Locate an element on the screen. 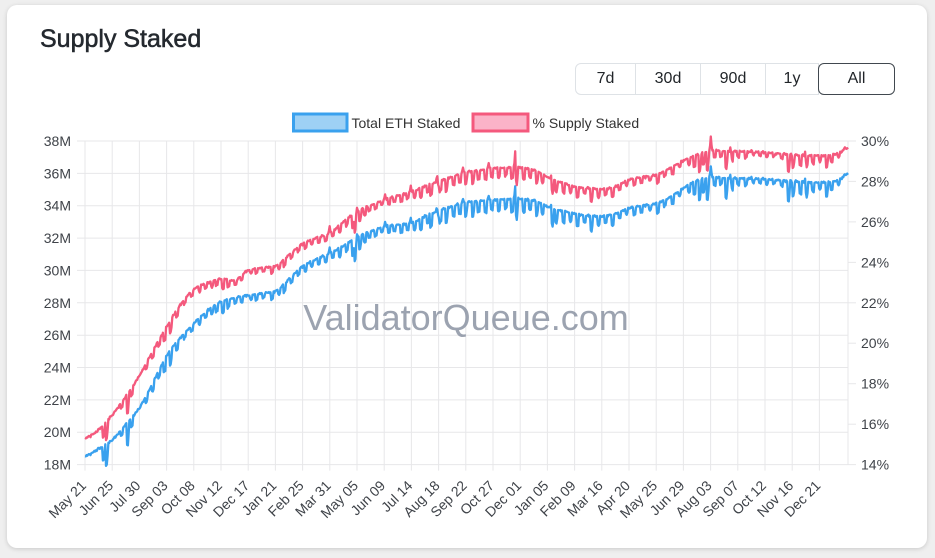  svg-text: ValidatorQueue.com is located at coordinates (466, 317).